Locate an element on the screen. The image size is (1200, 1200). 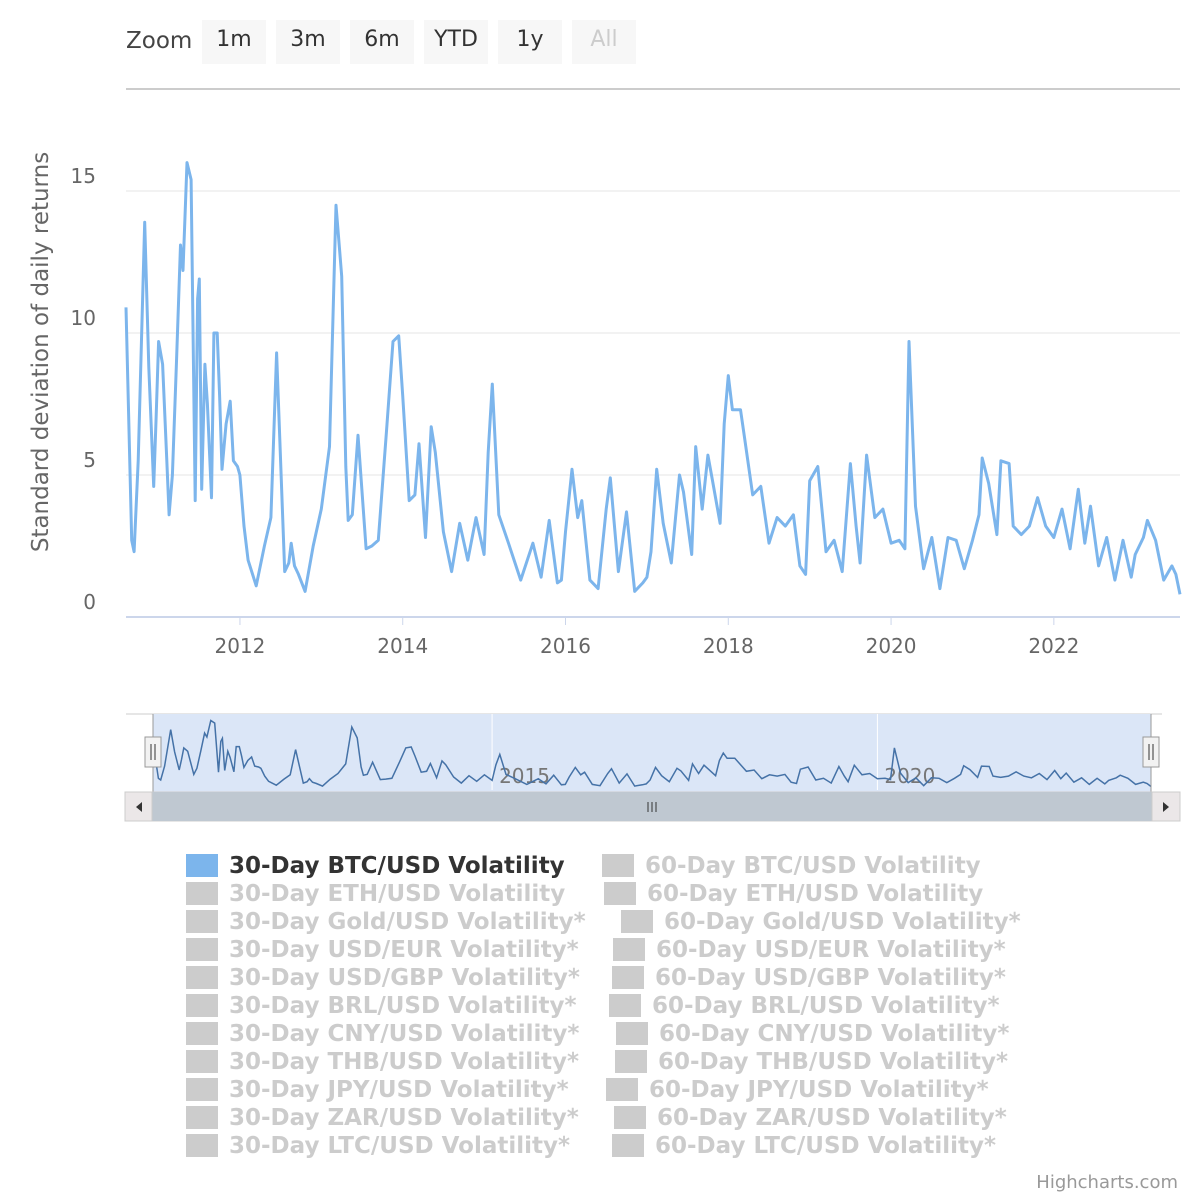
legend-label: 30-Day CNY/USD Volatility* is located at coordinates (404, 1034).